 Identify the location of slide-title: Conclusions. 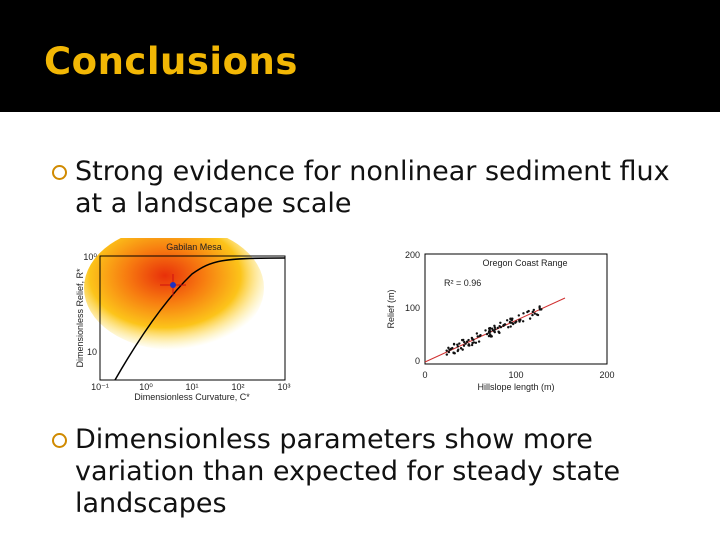
(171, 61).